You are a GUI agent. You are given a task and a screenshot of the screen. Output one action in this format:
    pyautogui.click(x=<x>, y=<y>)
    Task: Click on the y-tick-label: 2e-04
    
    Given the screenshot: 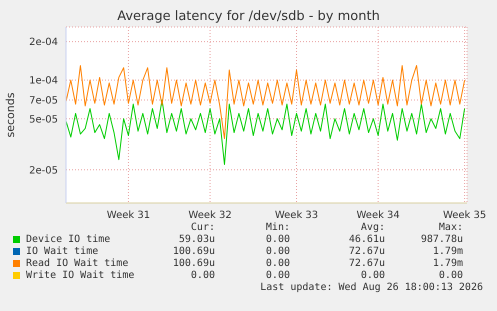 What is the action you would take?
    pyautogui.click(x=43, y=42)
    